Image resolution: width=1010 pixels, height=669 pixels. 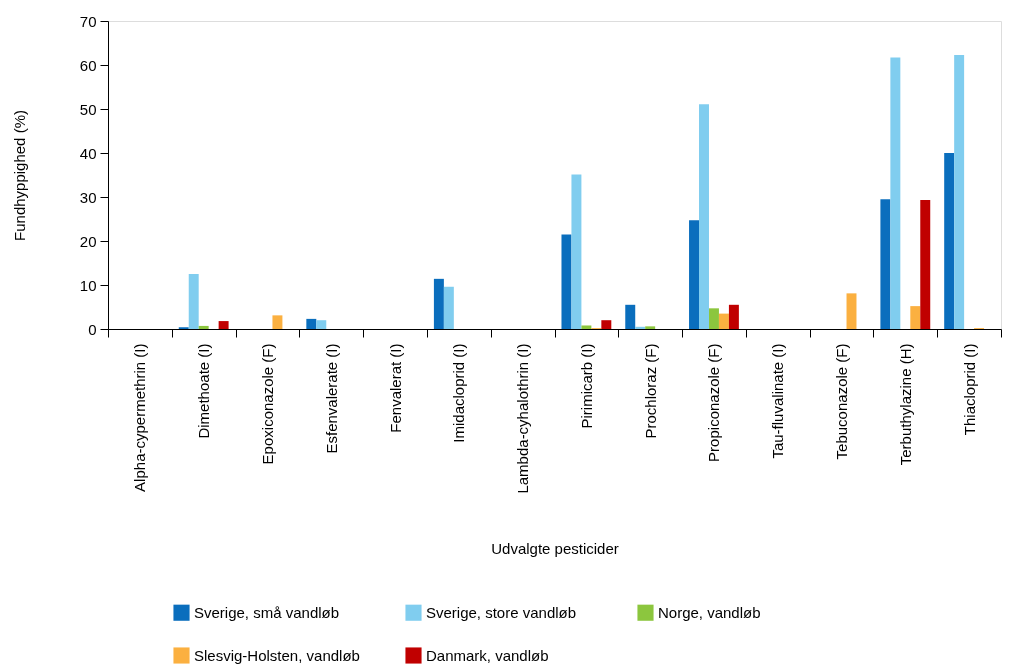 I want to click on x-tick-label: Propiconazole (F), so click(x=714, y=402).